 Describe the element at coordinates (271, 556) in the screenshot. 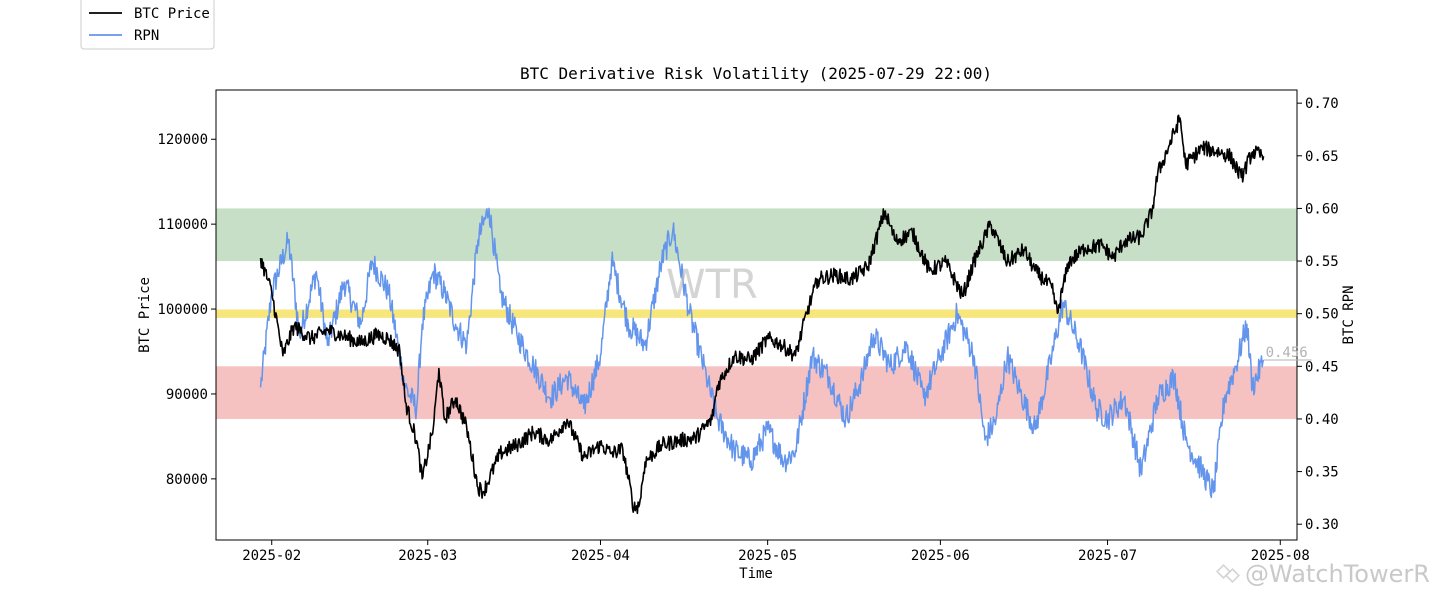

I see `x-tick-label: 2025-02` at that location.